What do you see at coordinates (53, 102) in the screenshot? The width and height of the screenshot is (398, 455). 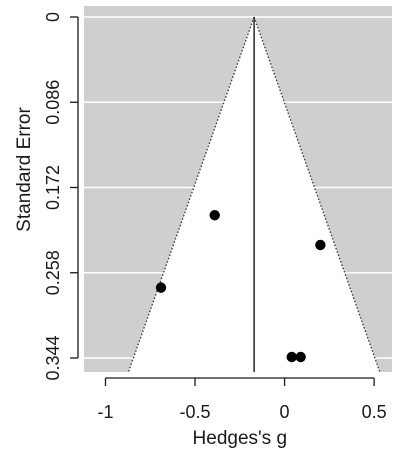 I see `y-tick-label: 0.086` at bounding box center [53, 102].